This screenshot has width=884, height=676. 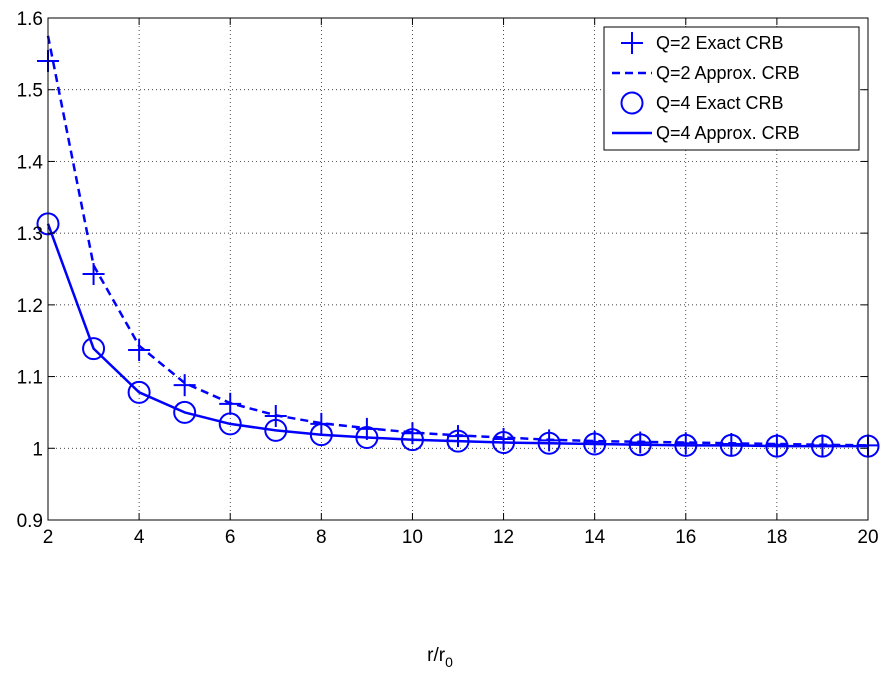 What do you see at coordinates (776, 537) in the screenshot?
I see `x-tick-label: 18` at bounding box center [776, 537].